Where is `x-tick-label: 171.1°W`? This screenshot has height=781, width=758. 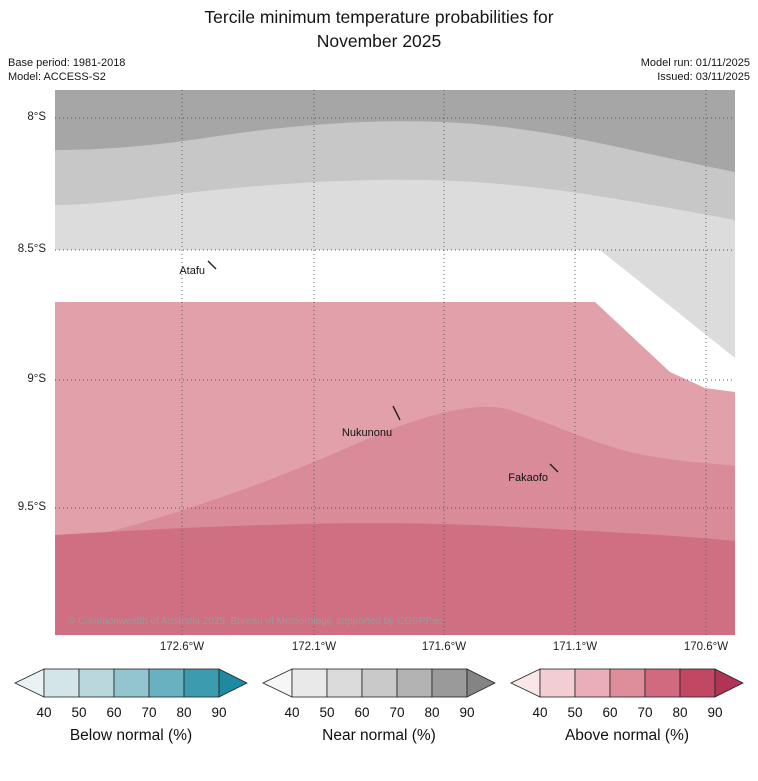 x-tick-label: 171.1°W is located at coordinates (575, 647).